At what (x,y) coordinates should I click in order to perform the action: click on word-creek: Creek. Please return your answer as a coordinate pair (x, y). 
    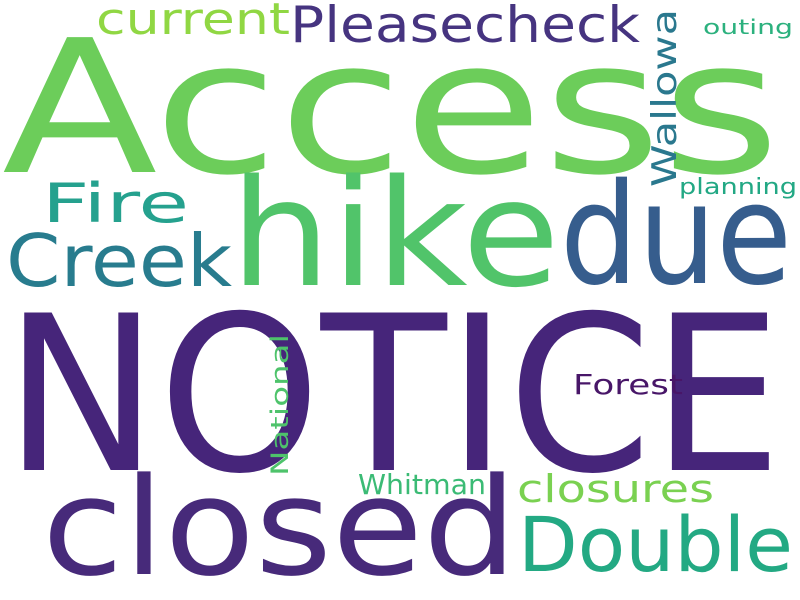
    Looking at the image, I should click on (119, 261).